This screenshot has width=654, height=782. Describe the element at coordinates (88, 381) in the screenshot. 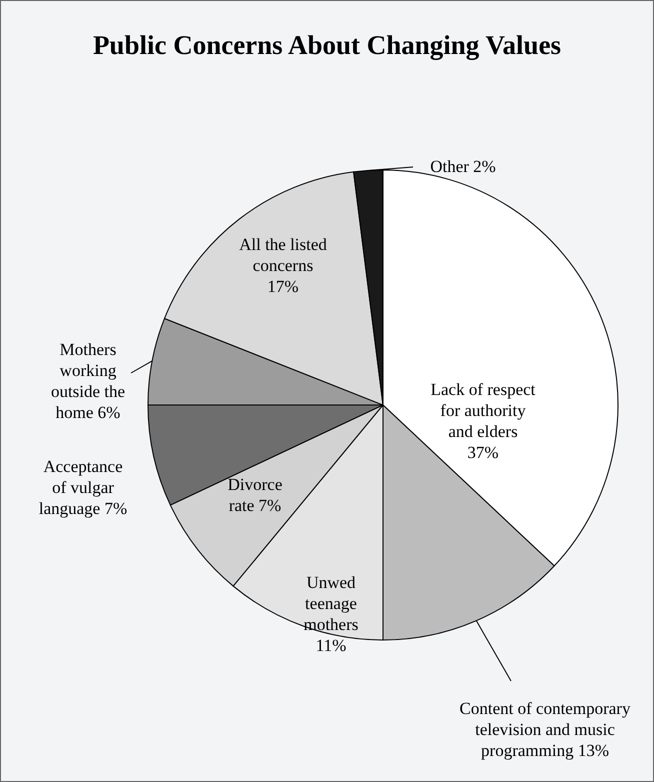

I see `slice-label: Mothers working outside the home 6%` at that location.